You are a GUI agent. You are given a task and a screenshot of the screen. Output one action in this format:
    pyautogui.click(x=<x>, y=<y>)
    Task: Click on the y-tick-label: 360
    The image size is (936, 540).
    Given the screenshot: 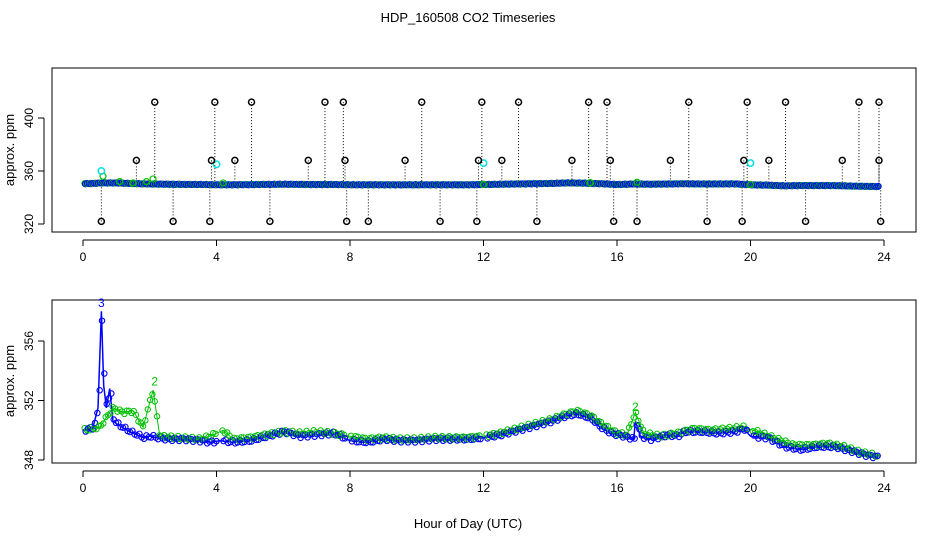 What is the action you would take?
    pyautogui.click(x=29, y=171)
    